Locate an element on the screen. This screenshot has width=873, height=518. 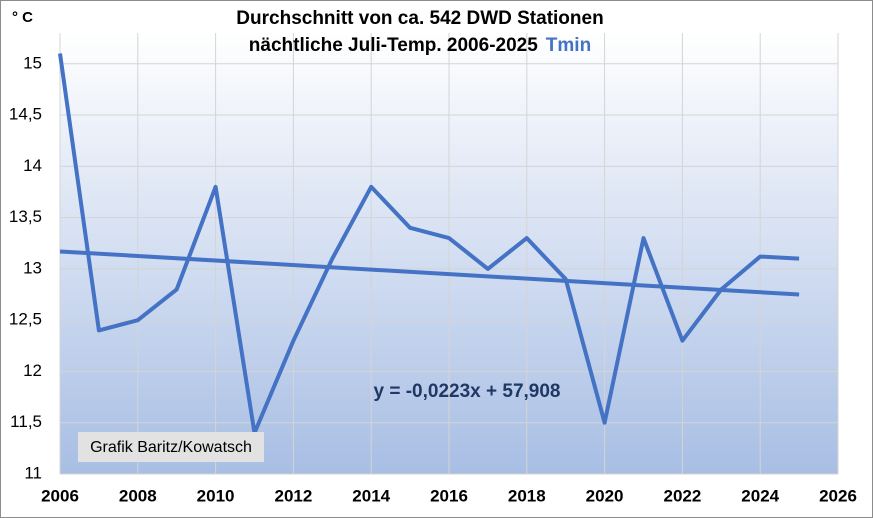
x-tick-label: 2020 is located at coordinates (605, 495).